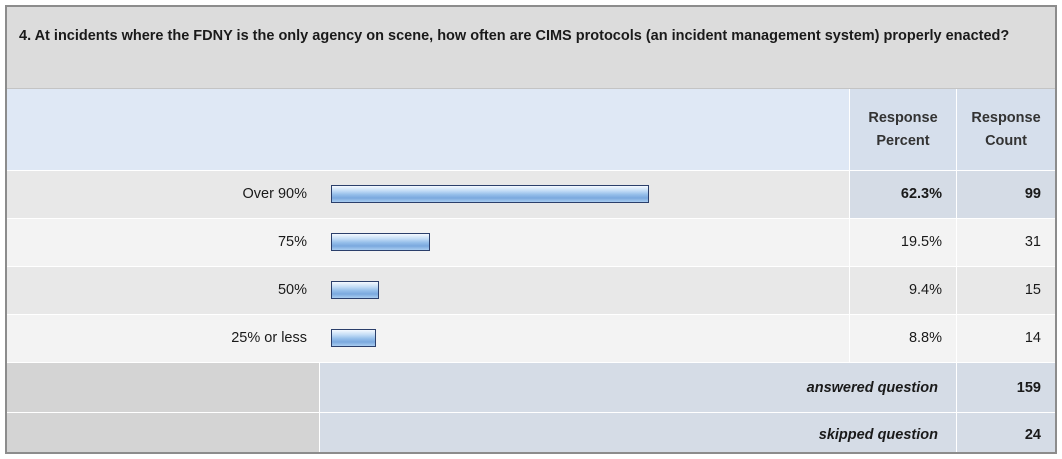 Image resolution: width=1062 pixels, height=459 pixels. What do you see at coordinates (1005, 242) in the screenshot?
I see `response-count: 31` at bounding box center [1005, 242].